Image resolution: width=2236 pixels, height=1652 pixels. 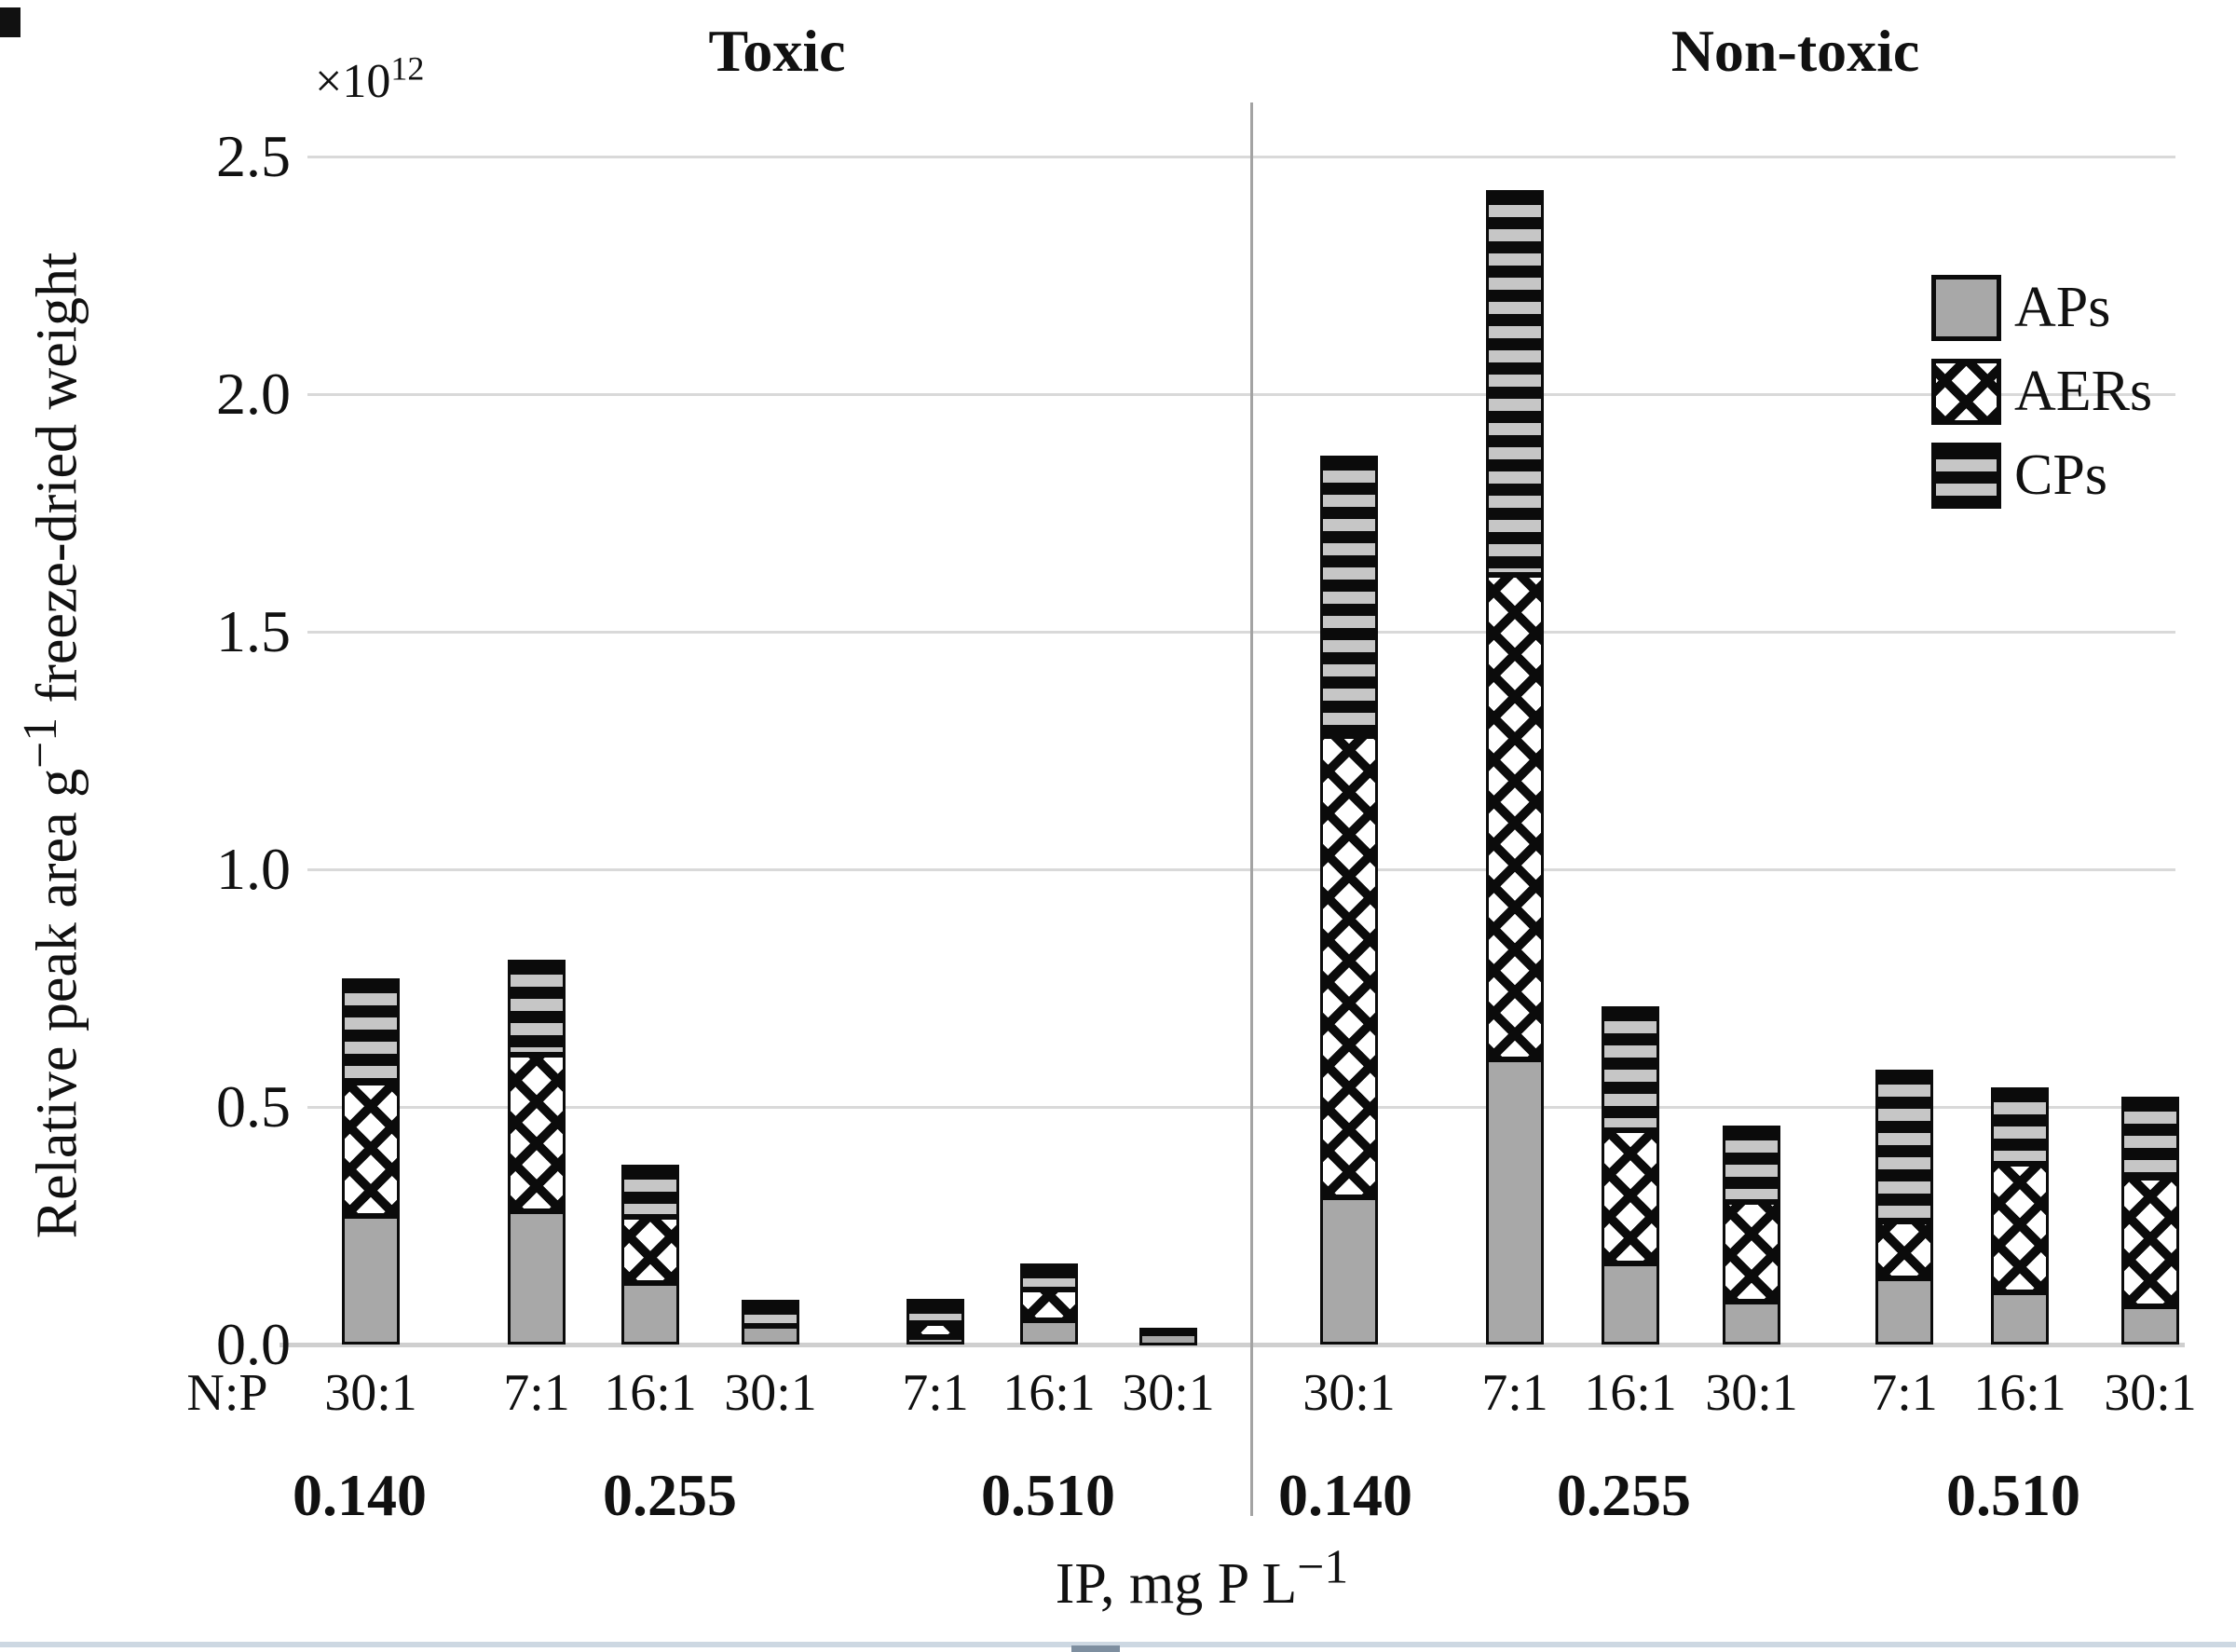 What do you see at coordinates (2019, 1393) in the screenshot?
I see `np-tick-label-12: 16:1` at bounding box center [2019, 1393].